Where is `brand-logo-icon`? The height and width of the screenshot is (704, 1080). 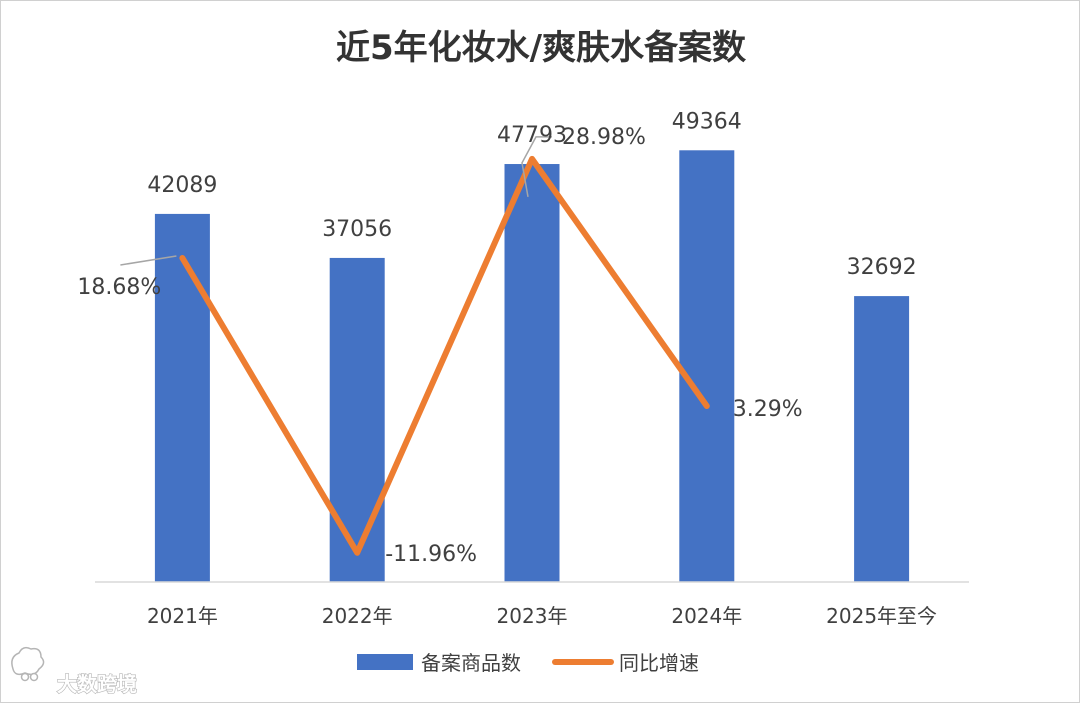
brand-logo-icon is located at coordinates (28, 664).